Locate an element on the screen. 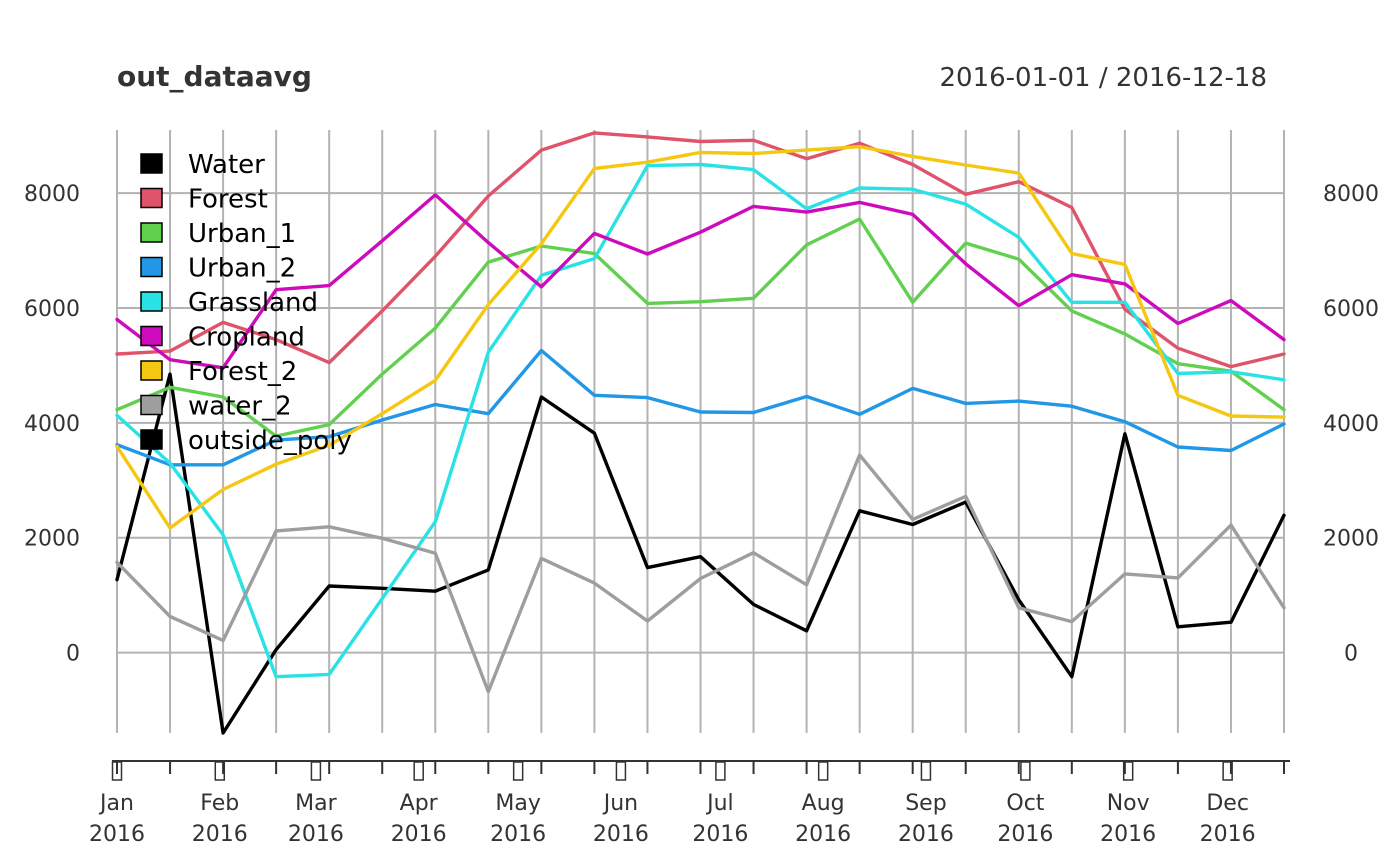  y-tick-label-left: 0 is located at coordinates (73, 654).